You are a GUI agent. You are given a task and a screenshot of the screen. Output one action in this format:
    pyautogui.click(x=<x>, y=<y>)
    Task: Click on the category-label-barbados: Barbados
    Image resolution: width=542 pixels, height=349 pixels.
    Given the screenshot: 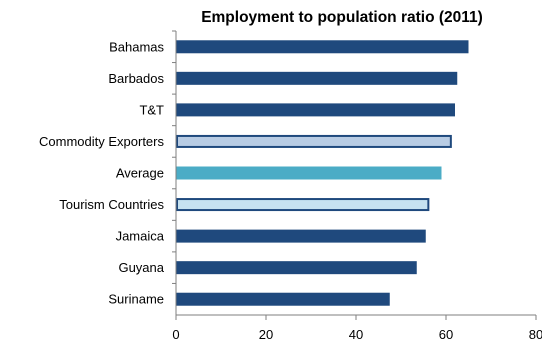 What is the action you would take?
    pyautogui.click(x=136, y=78)
    